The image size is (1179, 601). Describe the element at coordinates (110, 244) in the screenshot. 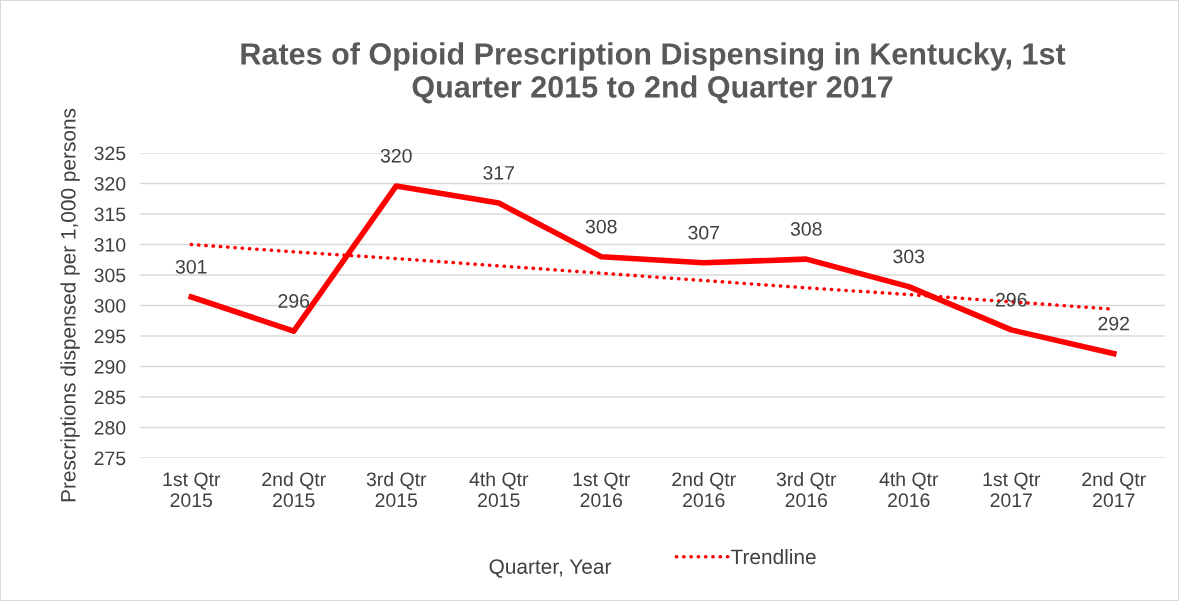

I see `y-tick-label: 310` at that location.